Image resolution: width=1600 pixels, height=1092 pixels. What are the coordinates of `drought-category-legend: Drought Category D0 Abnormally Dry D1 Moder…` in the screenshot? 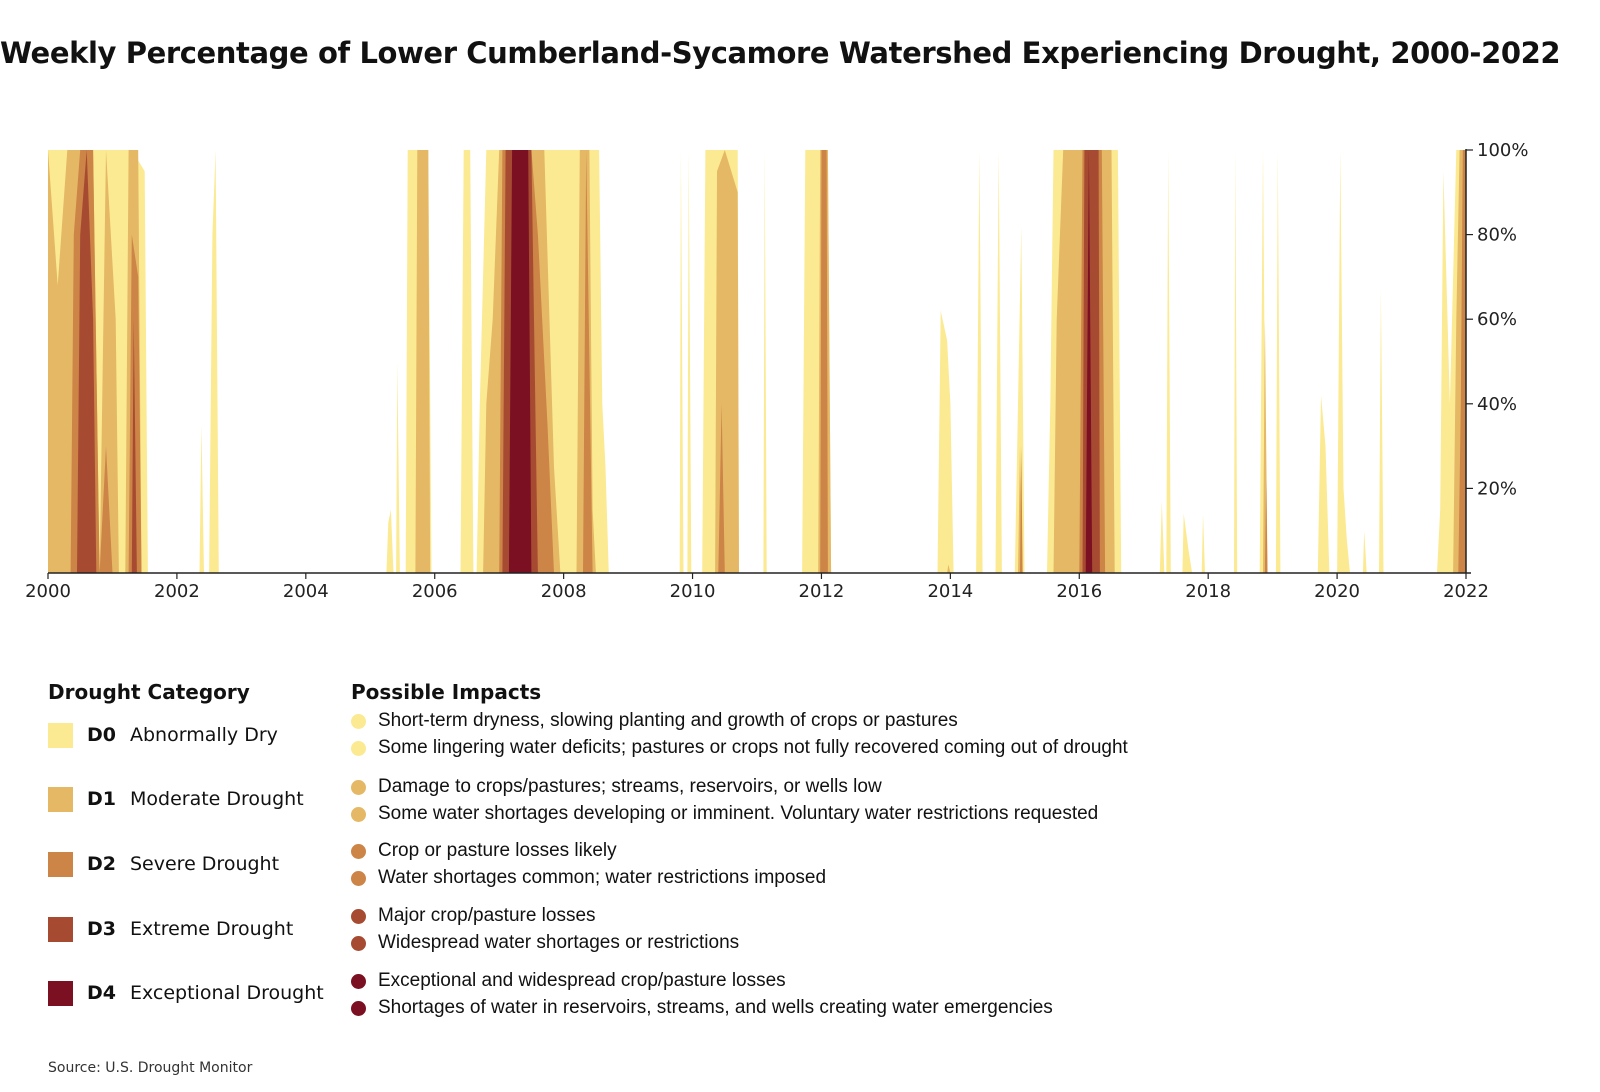 It's located at (193, 860).